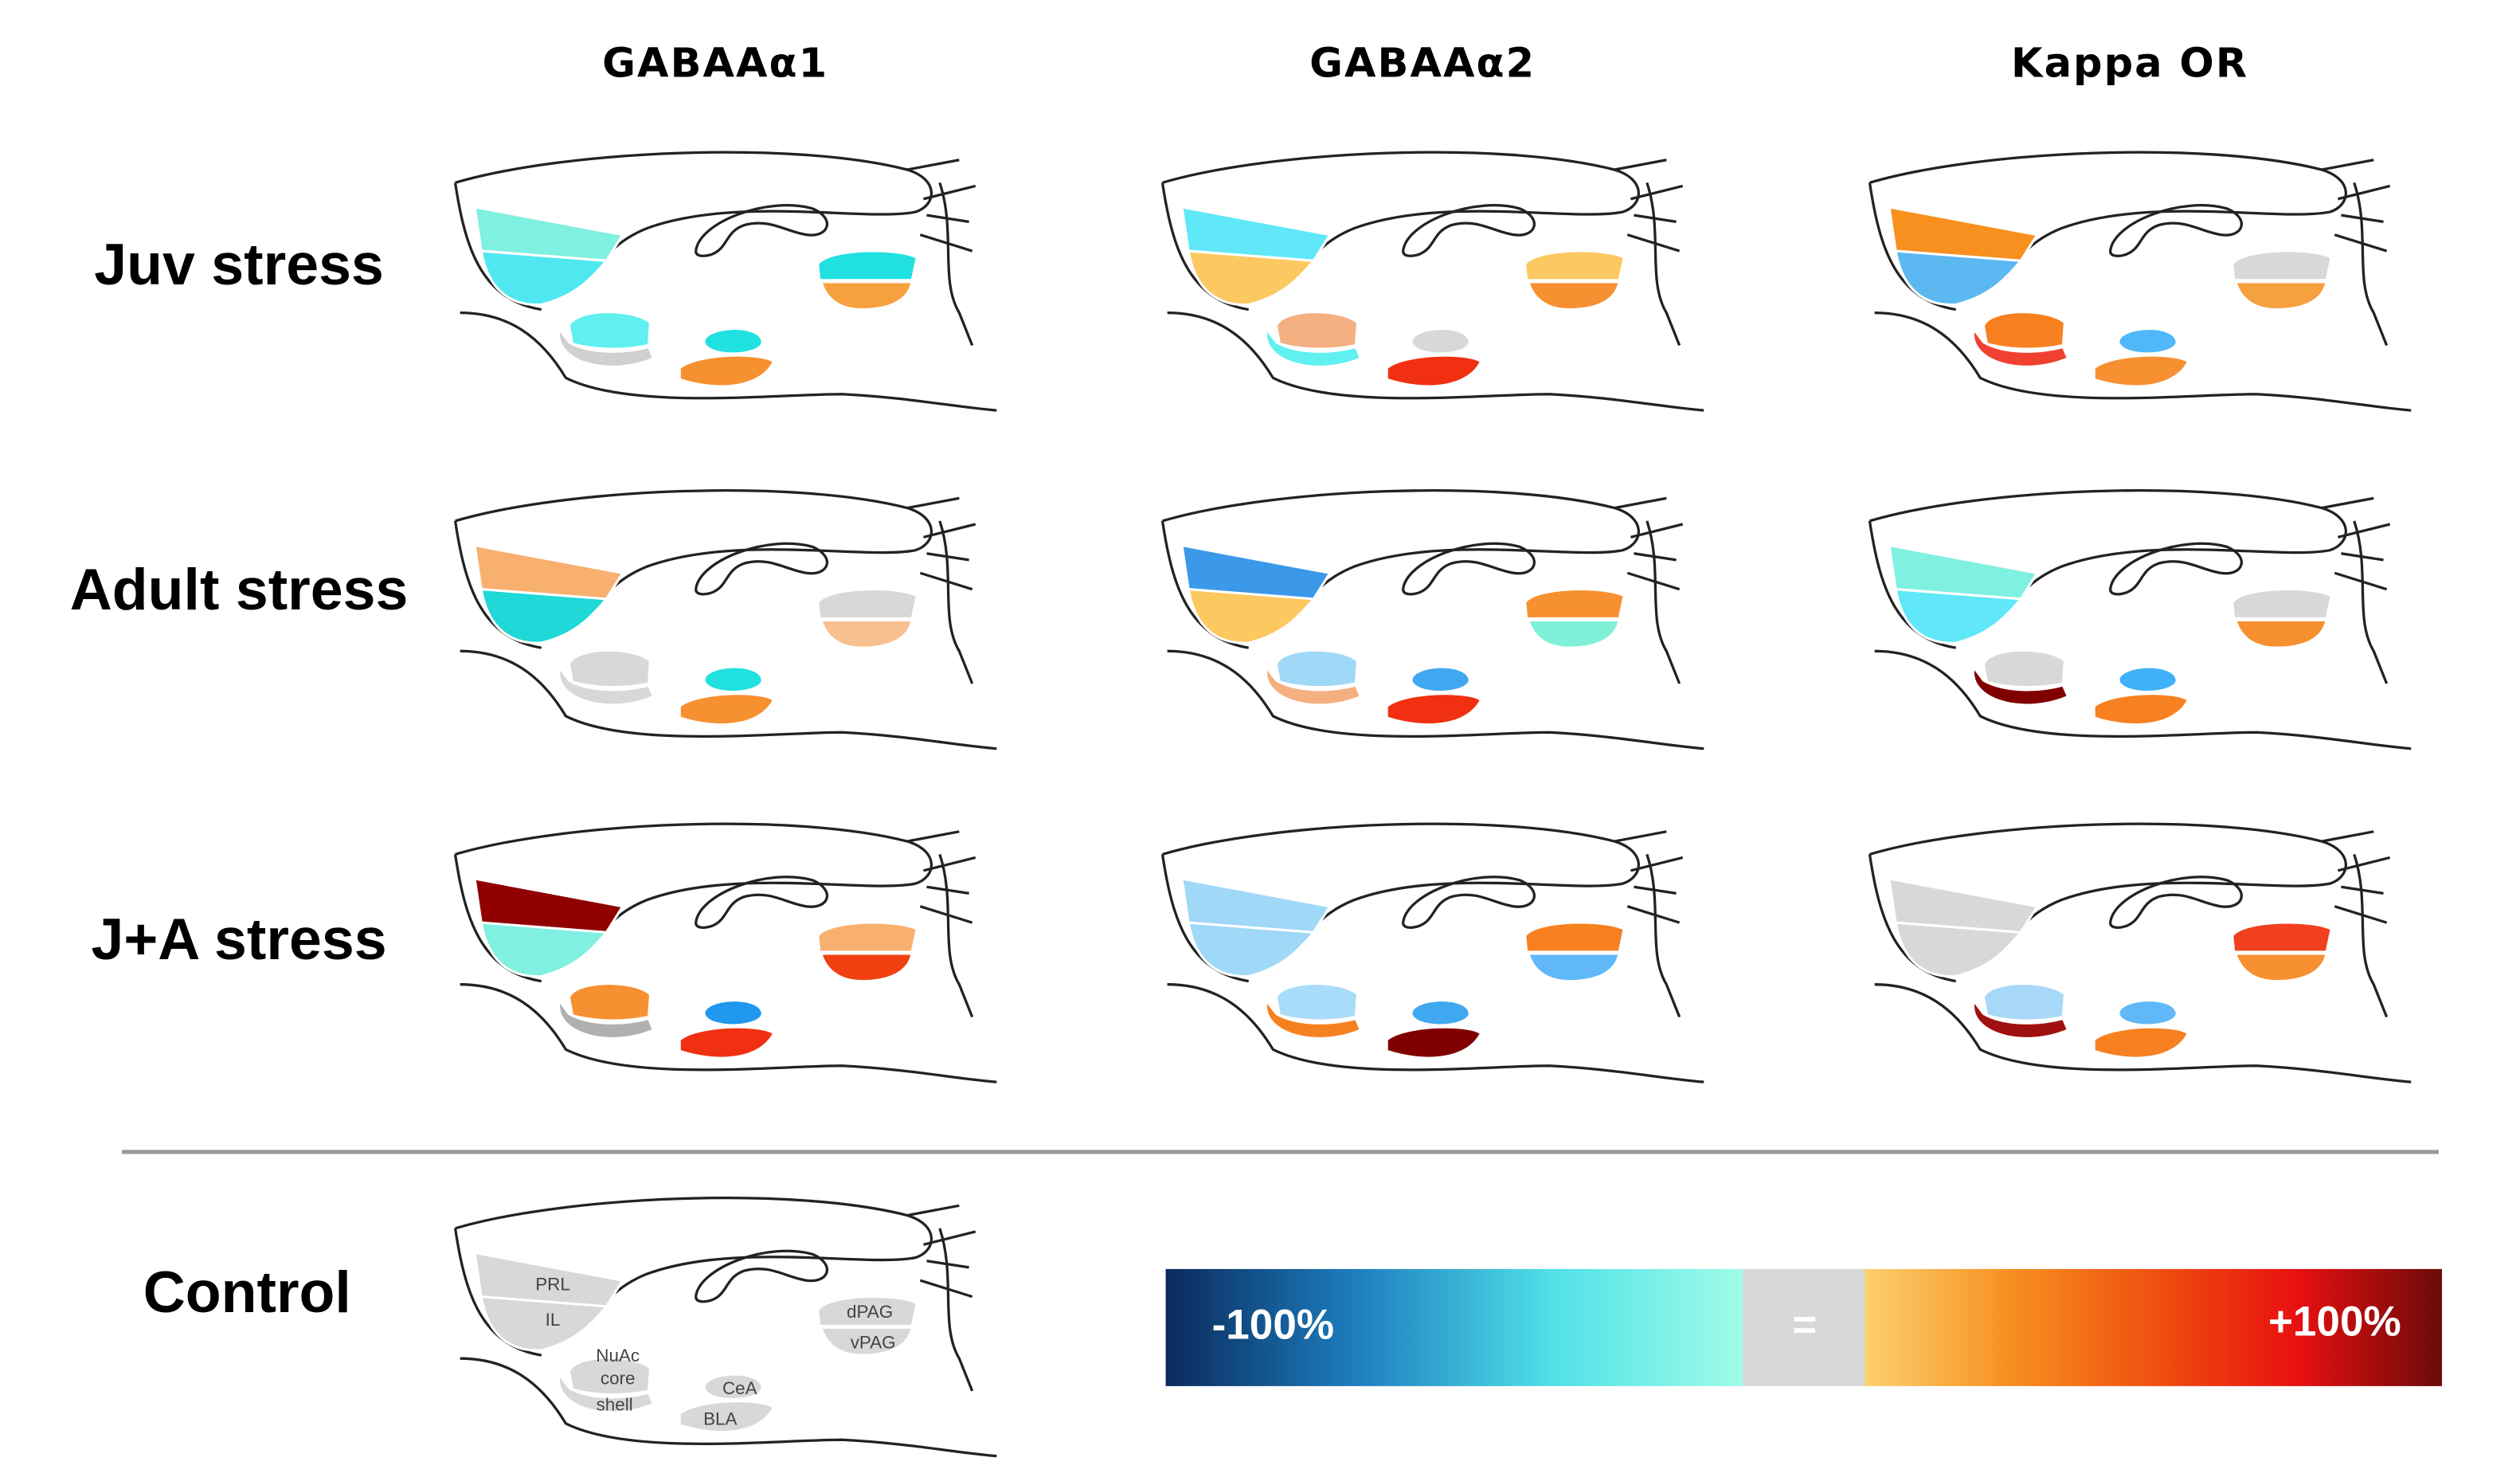 The width and height of the screenshot is (2520, 1481). Describe the element at coordinates (1422, 63) in the screenshot. I see `column-header: GABAAα2` at that location.